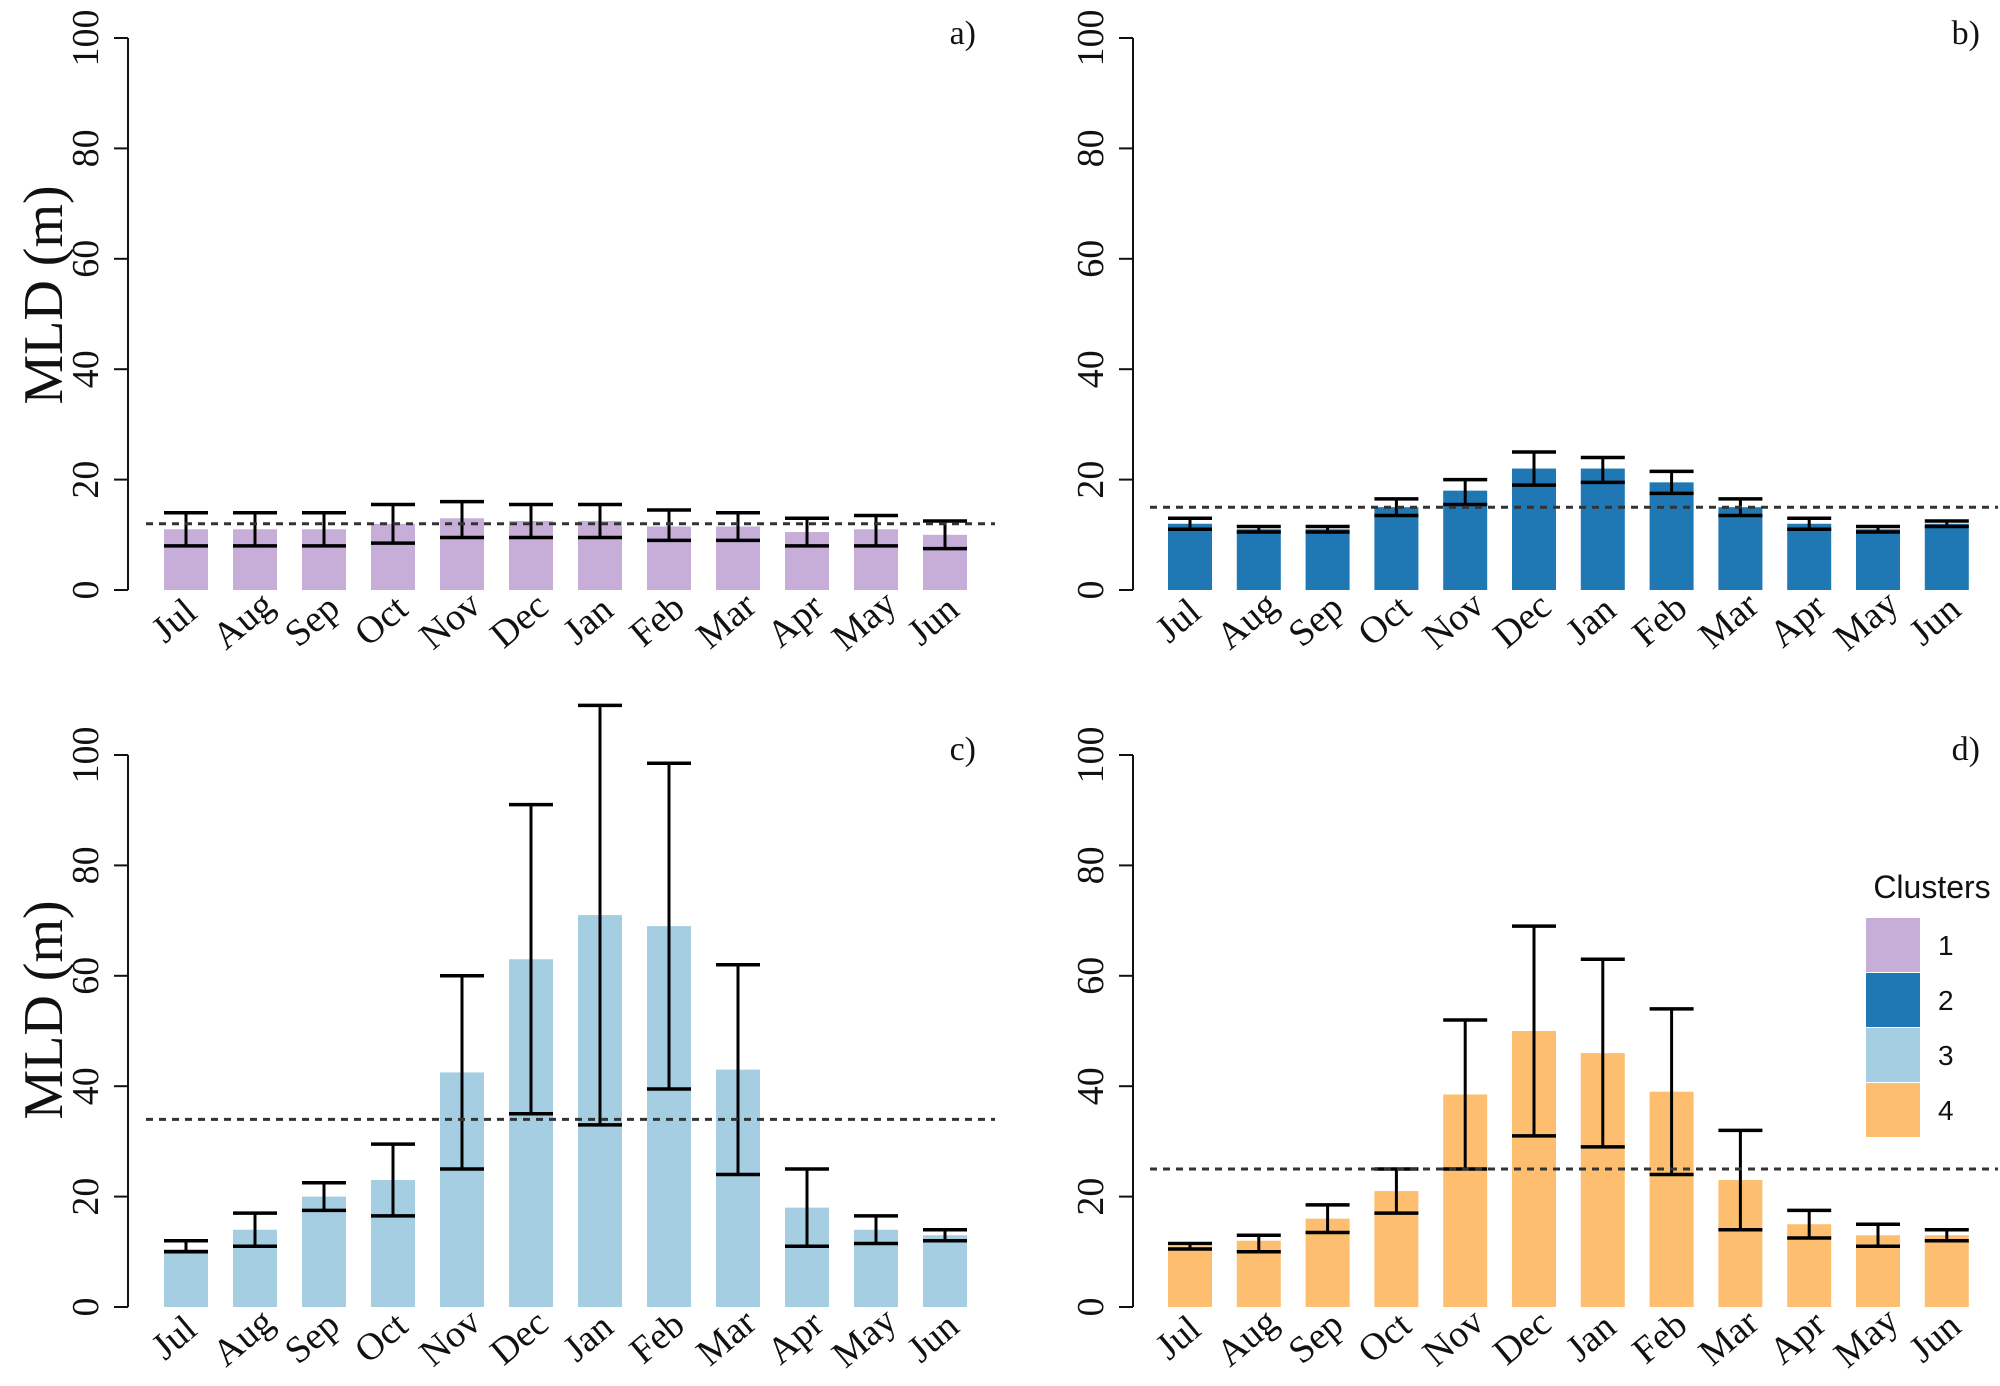 The image size is (2000, 1386). Describe the element at coordinates (1946, 1000) in the screenshot. I see `legend-label-2: 2` at that location.